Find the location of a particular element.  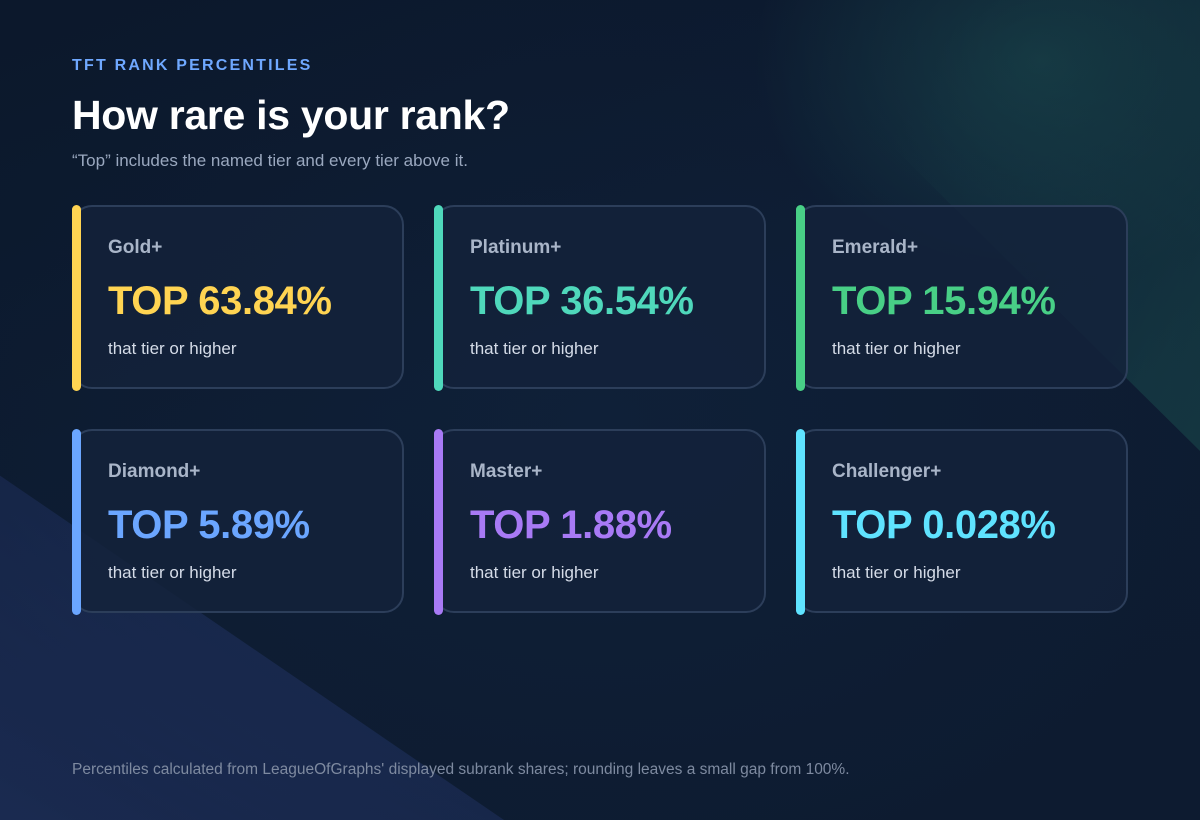

card-percentile-value: TOP 15.94% is located at coordinates (944, 301).